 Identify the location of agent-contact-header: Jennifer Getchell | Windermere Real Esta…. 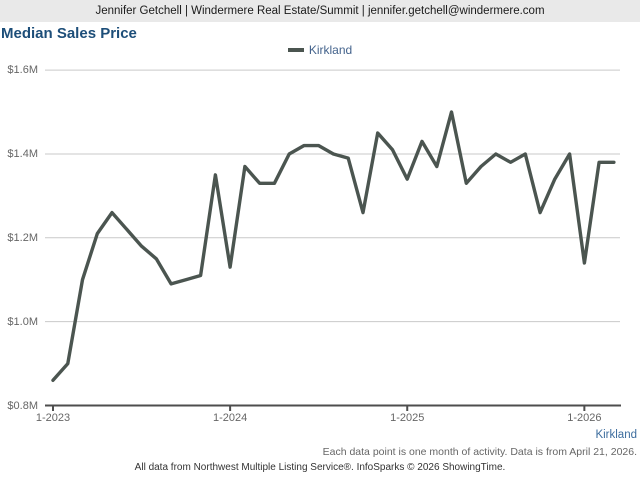
(320, 11).